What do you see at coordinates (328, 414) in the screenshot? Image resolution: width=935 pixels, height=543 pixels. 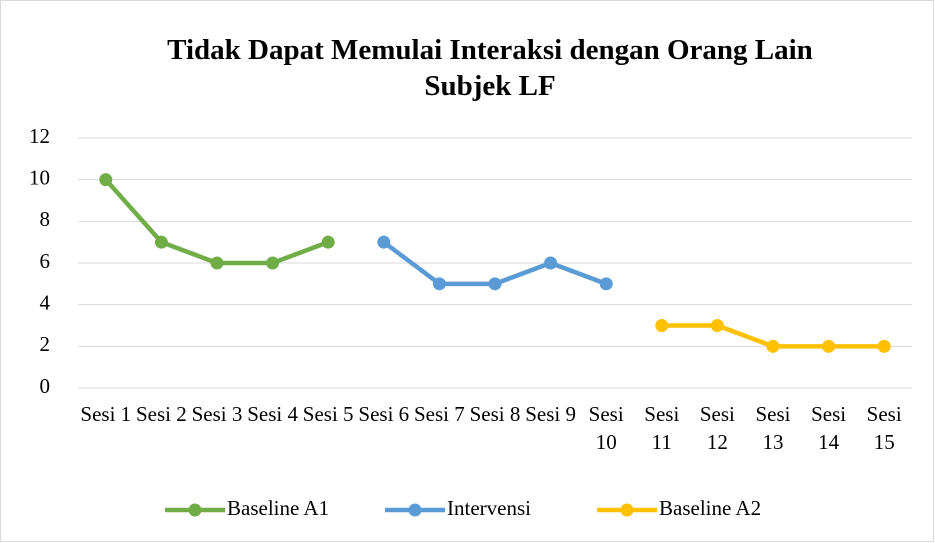 I see `x-tick-label: Sesi 5` at bounding box center [328, 414].